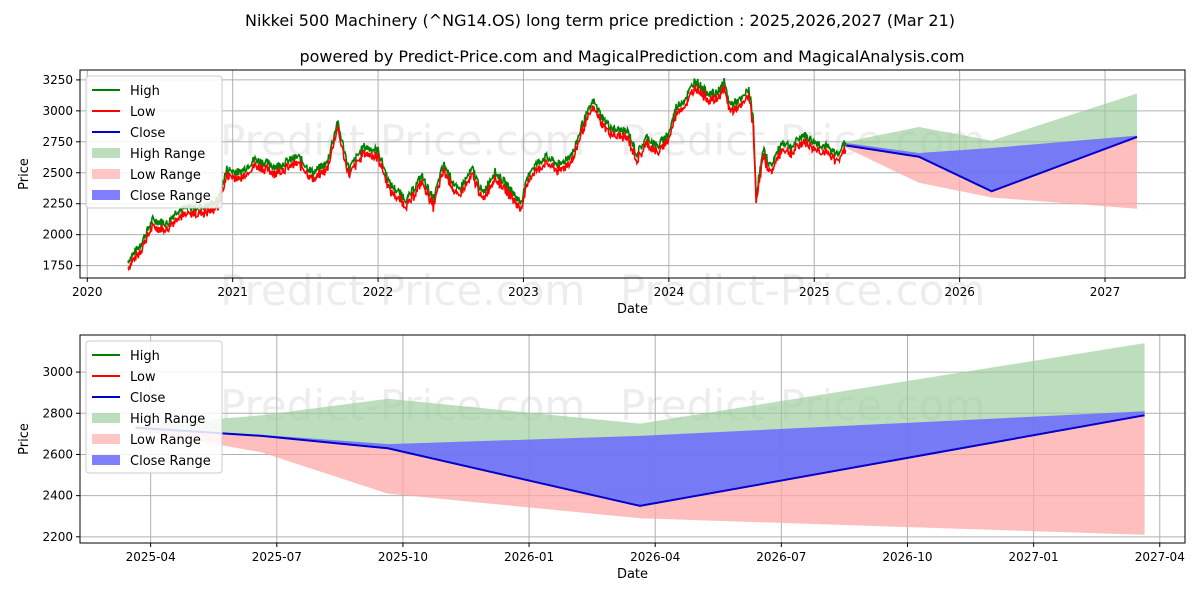 The width and height of the screenshot is (1200, 600). I want to click on x-tick-label: 2025-10, so click(403, 557).